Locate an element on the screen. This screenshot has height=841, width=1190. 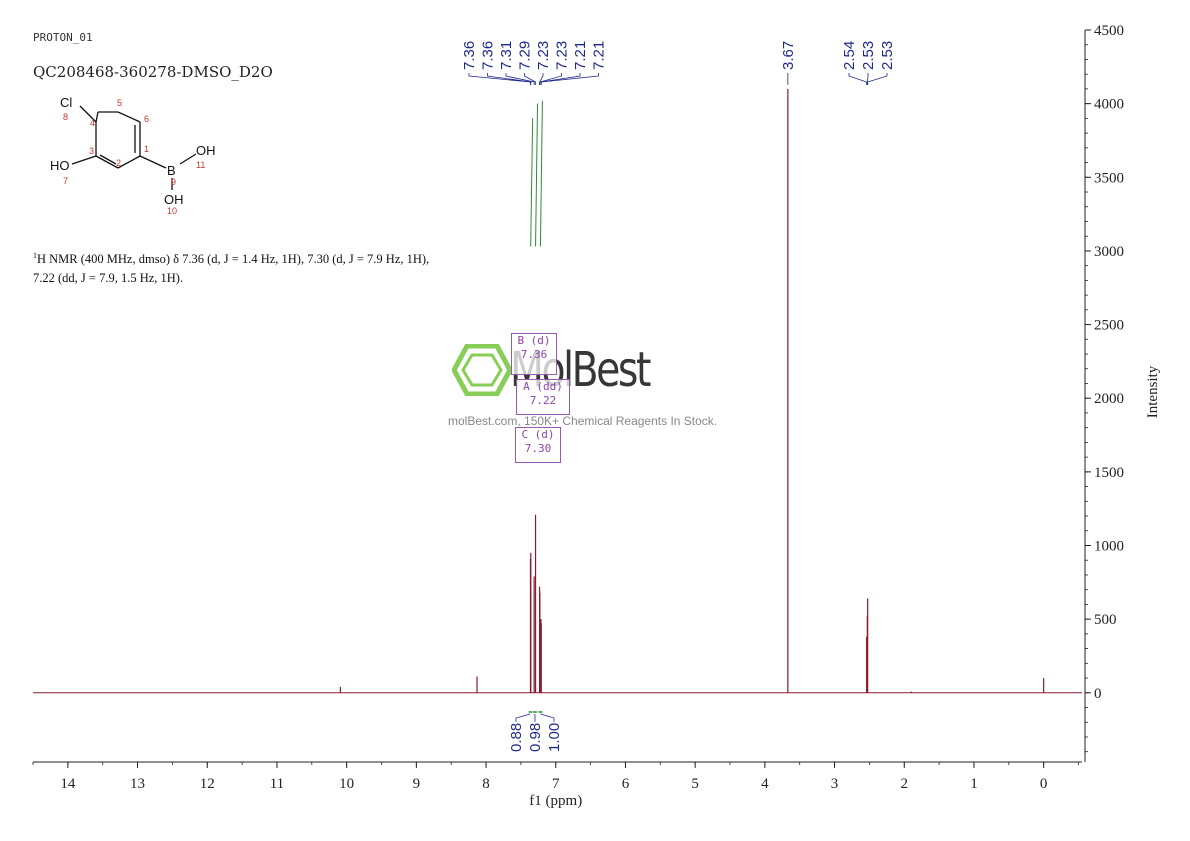
atom-num-3: 3 is located at coordinates (91, 151).